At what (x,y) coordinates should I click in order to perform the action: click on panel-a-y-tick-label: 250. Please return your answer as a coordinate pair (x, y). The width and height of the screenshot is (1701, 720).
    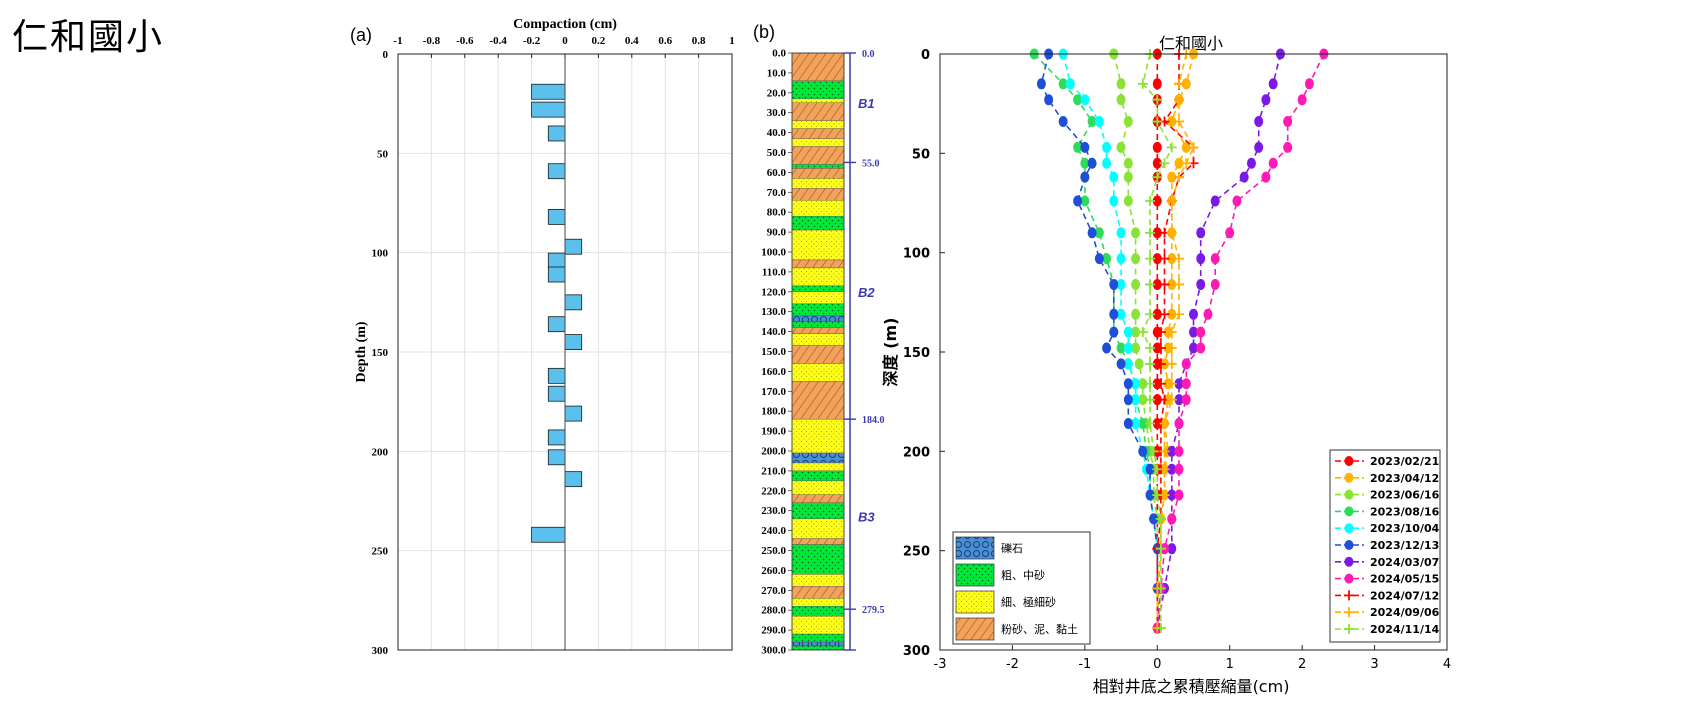
    Looking at the image, I should click on (380, 552).